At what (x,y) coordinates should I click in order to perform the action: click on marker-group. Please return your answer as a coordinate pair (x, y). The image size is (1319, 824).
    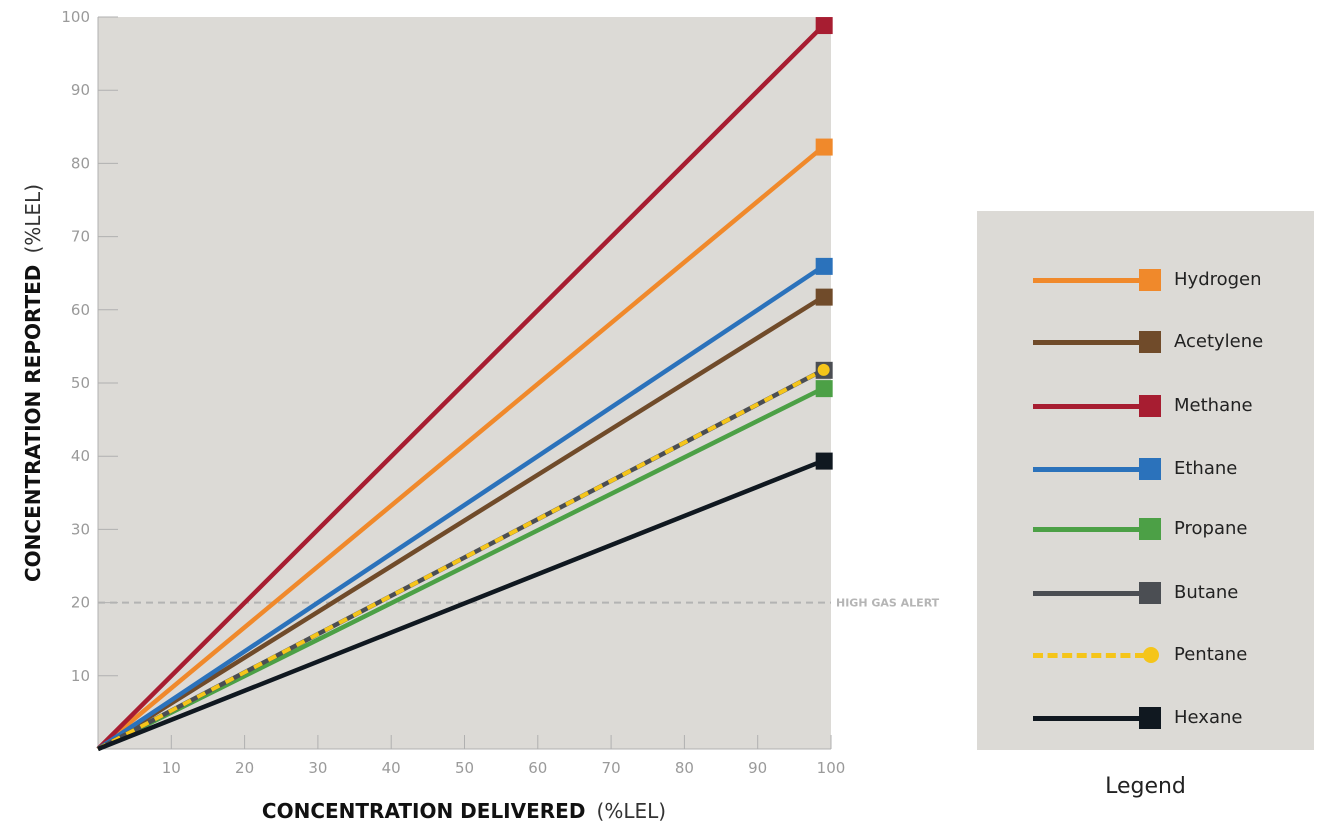
    Looking at the image, I should click on (824, 243).